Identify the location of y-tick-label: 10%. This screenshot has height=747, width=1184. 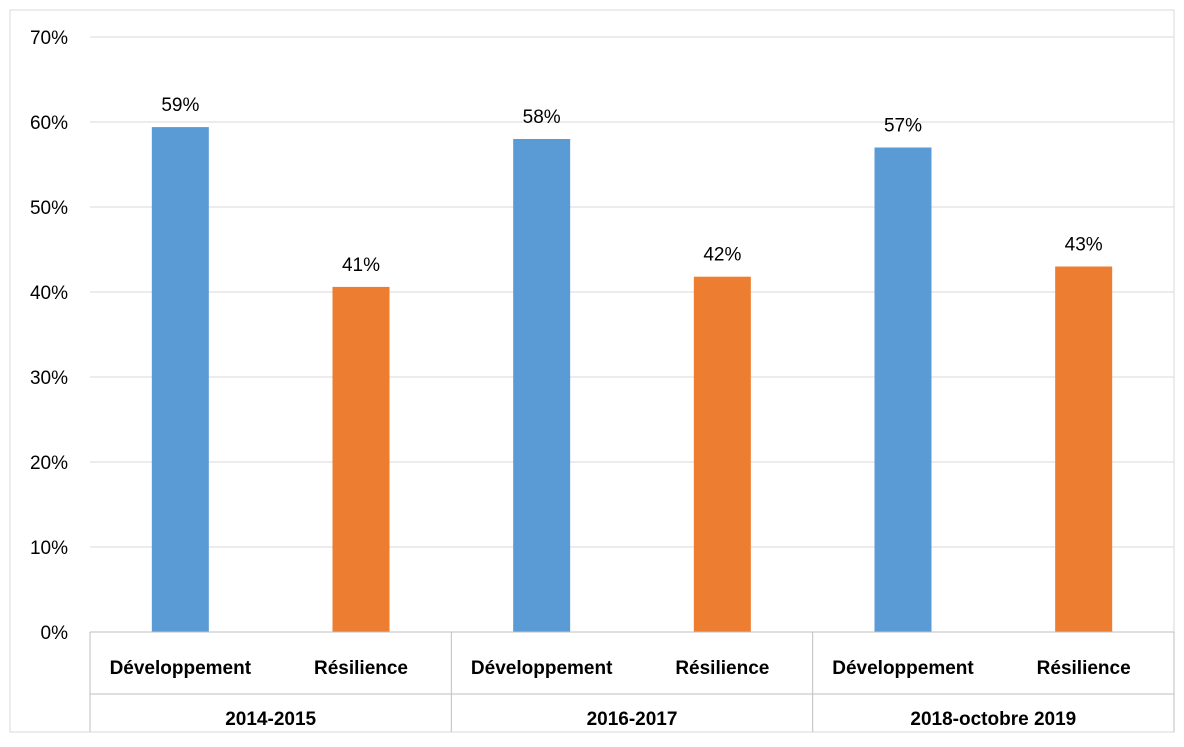
(49, 548).